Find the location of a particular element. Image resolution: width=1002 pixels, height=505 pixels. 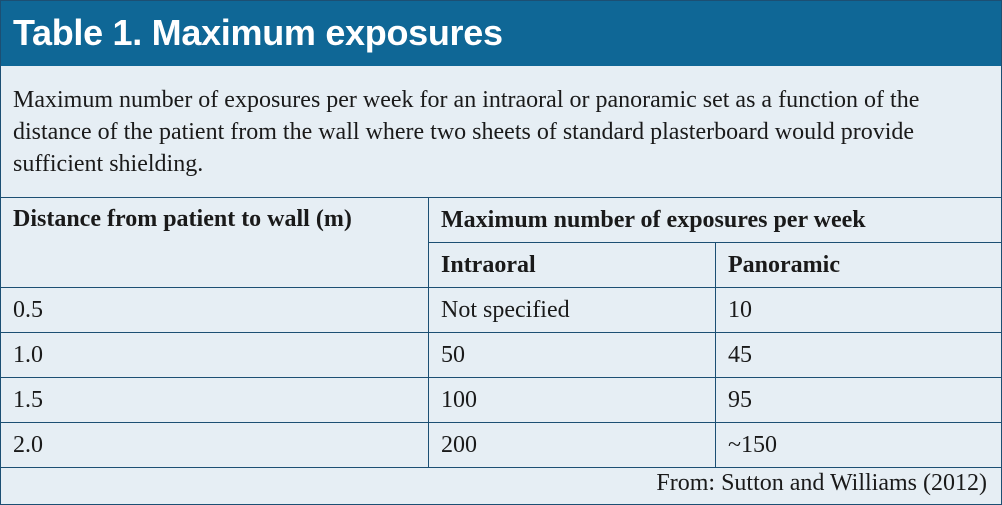

table-row: 2.0 200 ~150 is located at coordinates (501, 445).